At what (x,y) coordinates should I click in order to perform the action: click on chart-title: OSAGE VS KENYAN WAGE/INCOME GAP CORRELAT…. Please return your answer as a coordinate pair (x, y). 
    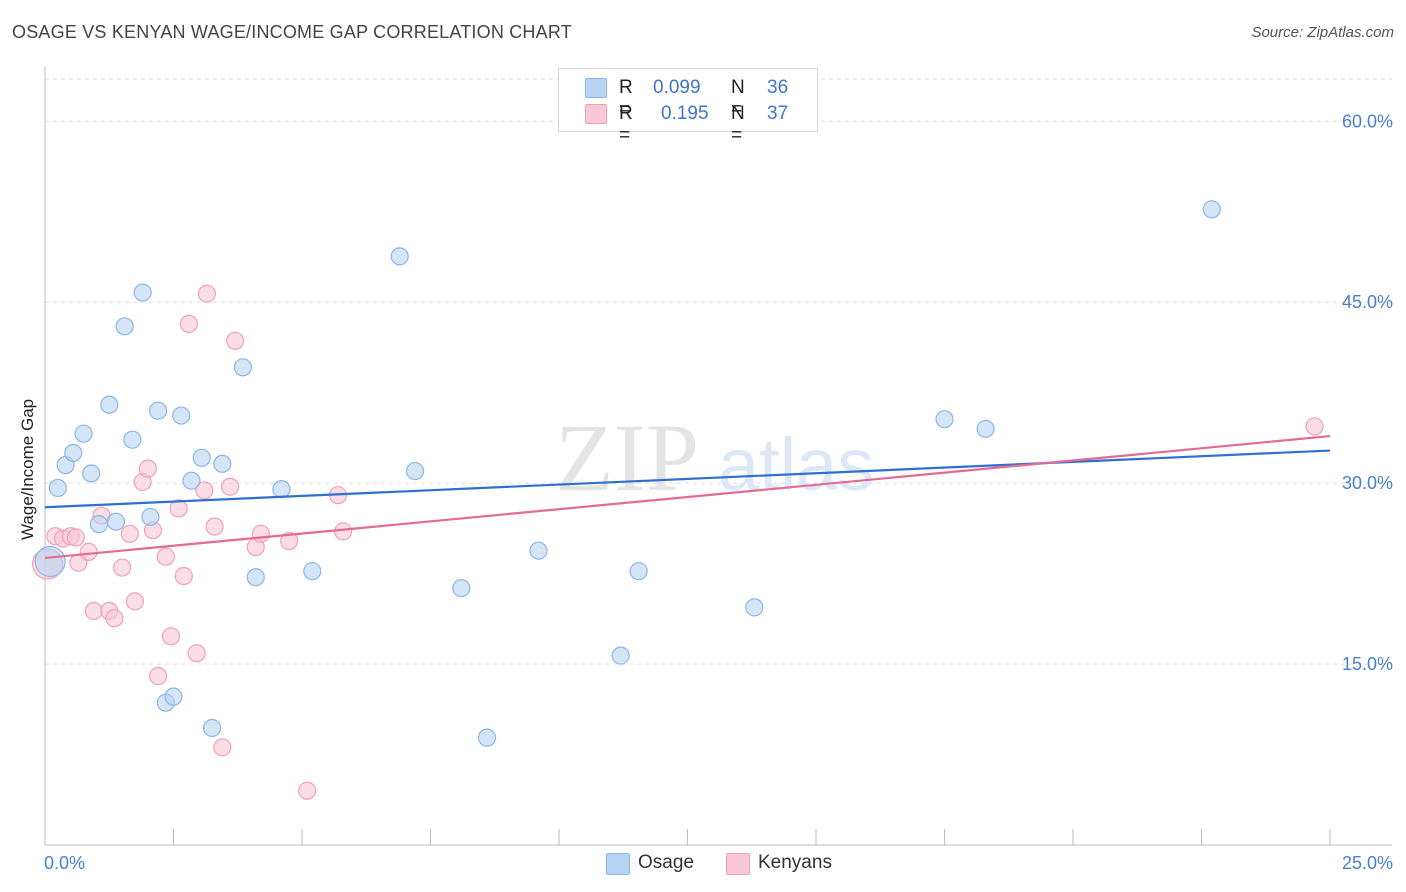
    Looking at the image, I should click on (292, 32).